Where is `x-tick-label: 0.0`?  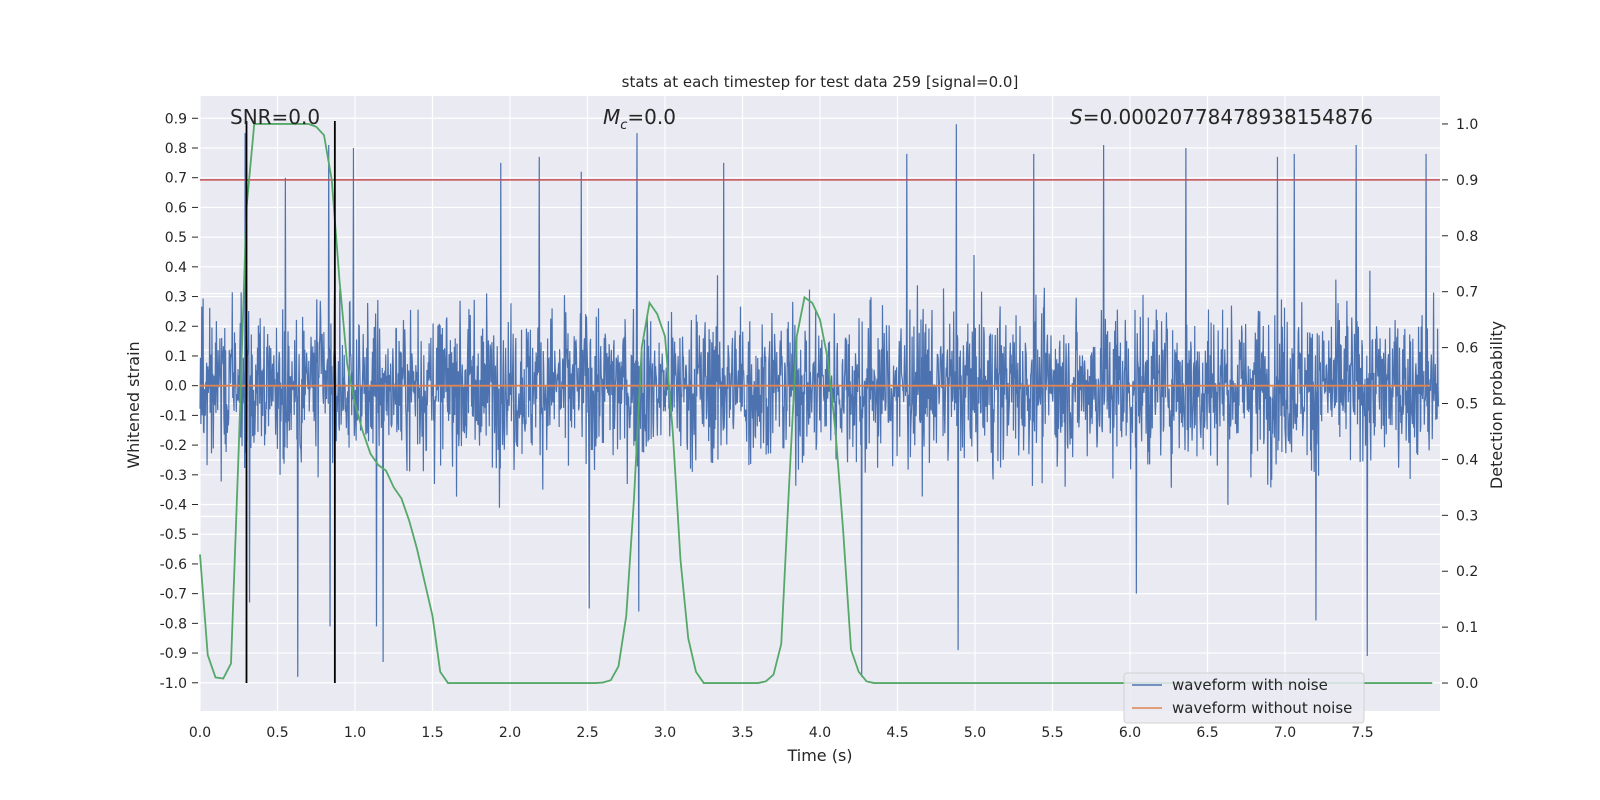
x-tick-label: 0.0 is located at coordinates (200, 733).